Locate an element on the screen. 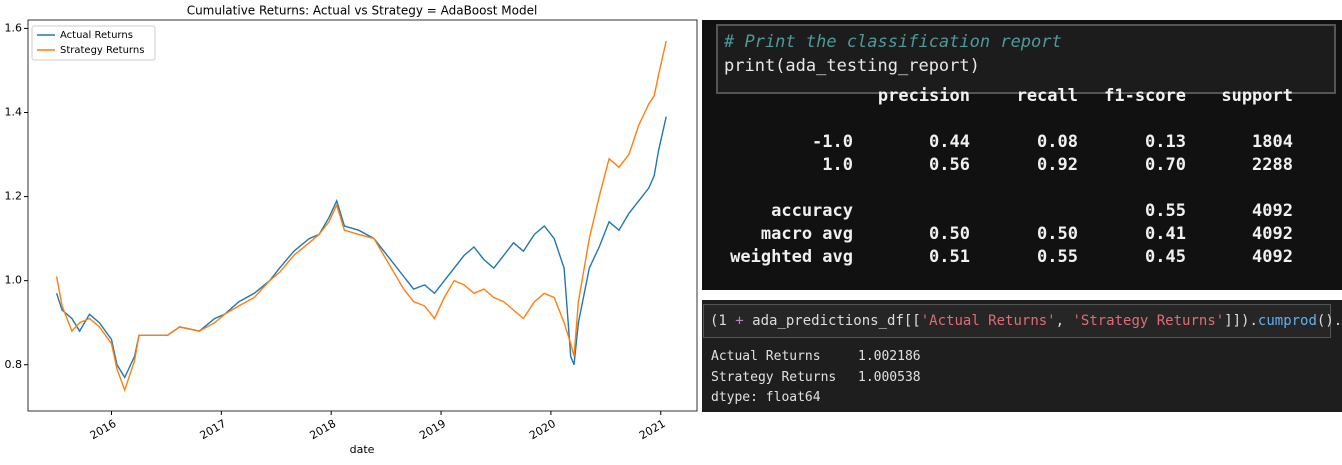  code-token: ]]). is located at coordinates (1241, 321).